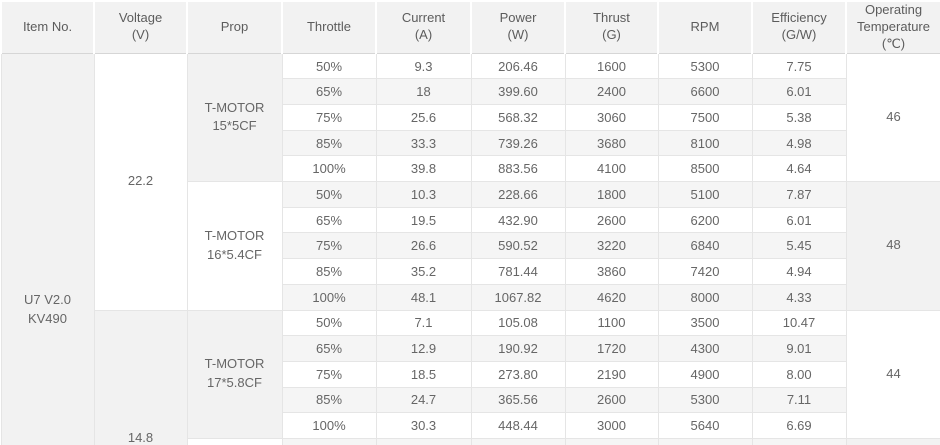 This screenshot has height=445, width=940. I want to click on power-cell: 781.44, so click(518, 271).